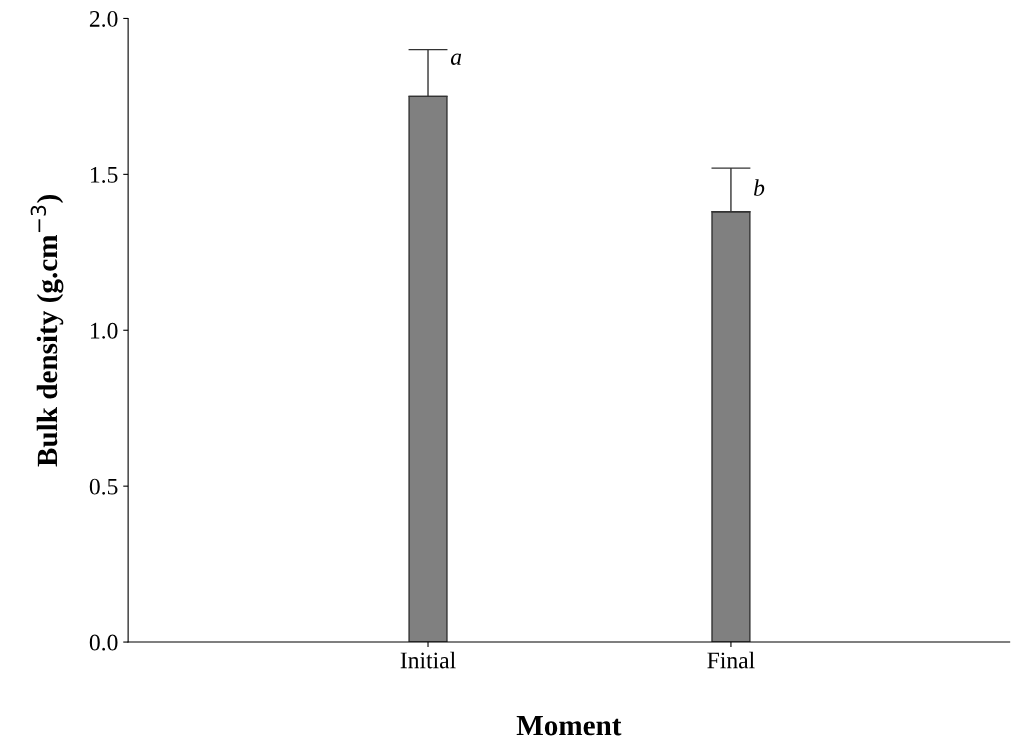  Describe the element at coordinates (731, 660) in the screenshot. I see `x-tick-label: Final` at that location.